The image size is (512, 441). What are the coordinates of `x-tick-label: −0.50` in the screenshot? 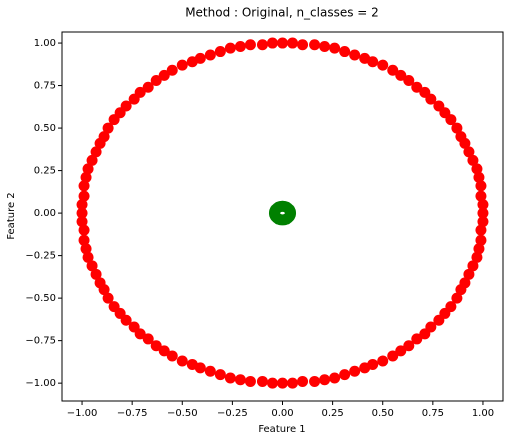 It's located at (182, 413).